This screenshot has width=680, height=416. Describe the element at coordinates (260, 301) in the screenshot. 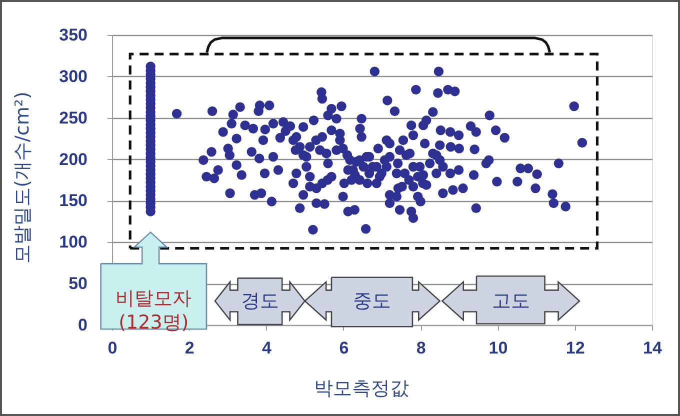

I see `annotation: 경도` at that location.